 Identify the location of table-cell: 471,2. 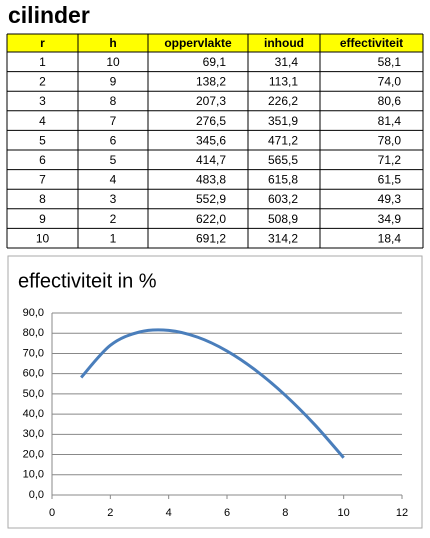
(283, 140).